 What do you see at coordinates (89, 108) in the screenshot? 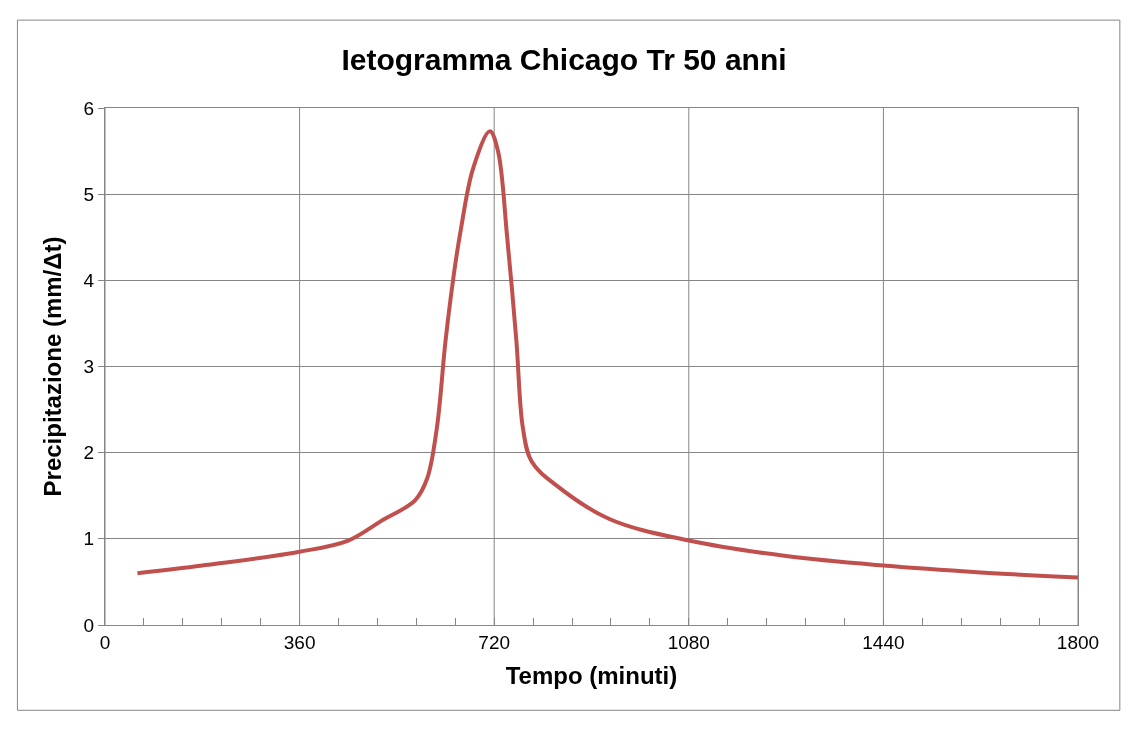
I see `y-tick-label: 6` at bounding box center [89, 108].